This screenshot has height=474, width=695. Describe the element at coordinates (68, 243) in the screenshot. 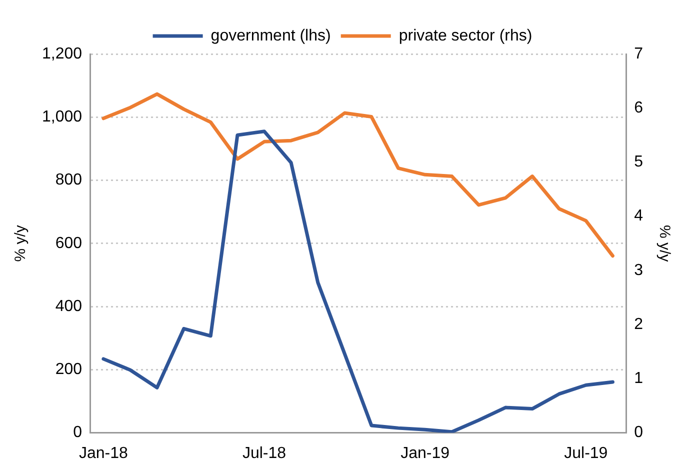

I see `y-tick-label: 600` at that location.